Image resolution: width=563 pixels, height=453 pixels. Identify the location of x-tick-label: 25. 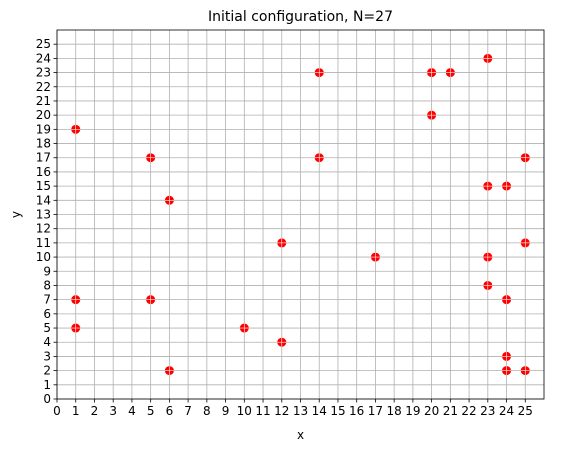
(525, 411).